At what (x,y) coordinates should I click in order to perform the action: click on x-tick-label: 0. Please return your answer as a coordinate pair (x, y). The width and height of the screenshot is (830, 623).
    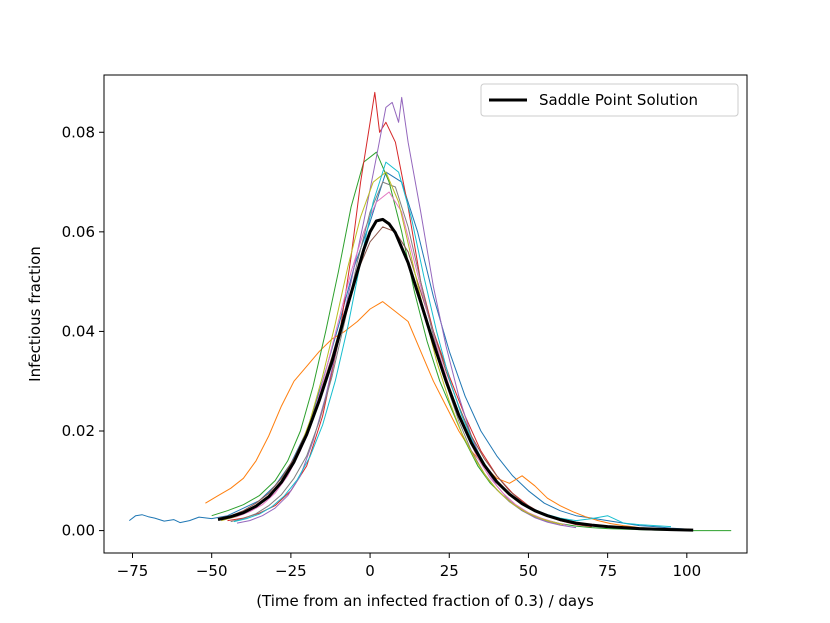
    Looking at the image, I should click on (370, 571).